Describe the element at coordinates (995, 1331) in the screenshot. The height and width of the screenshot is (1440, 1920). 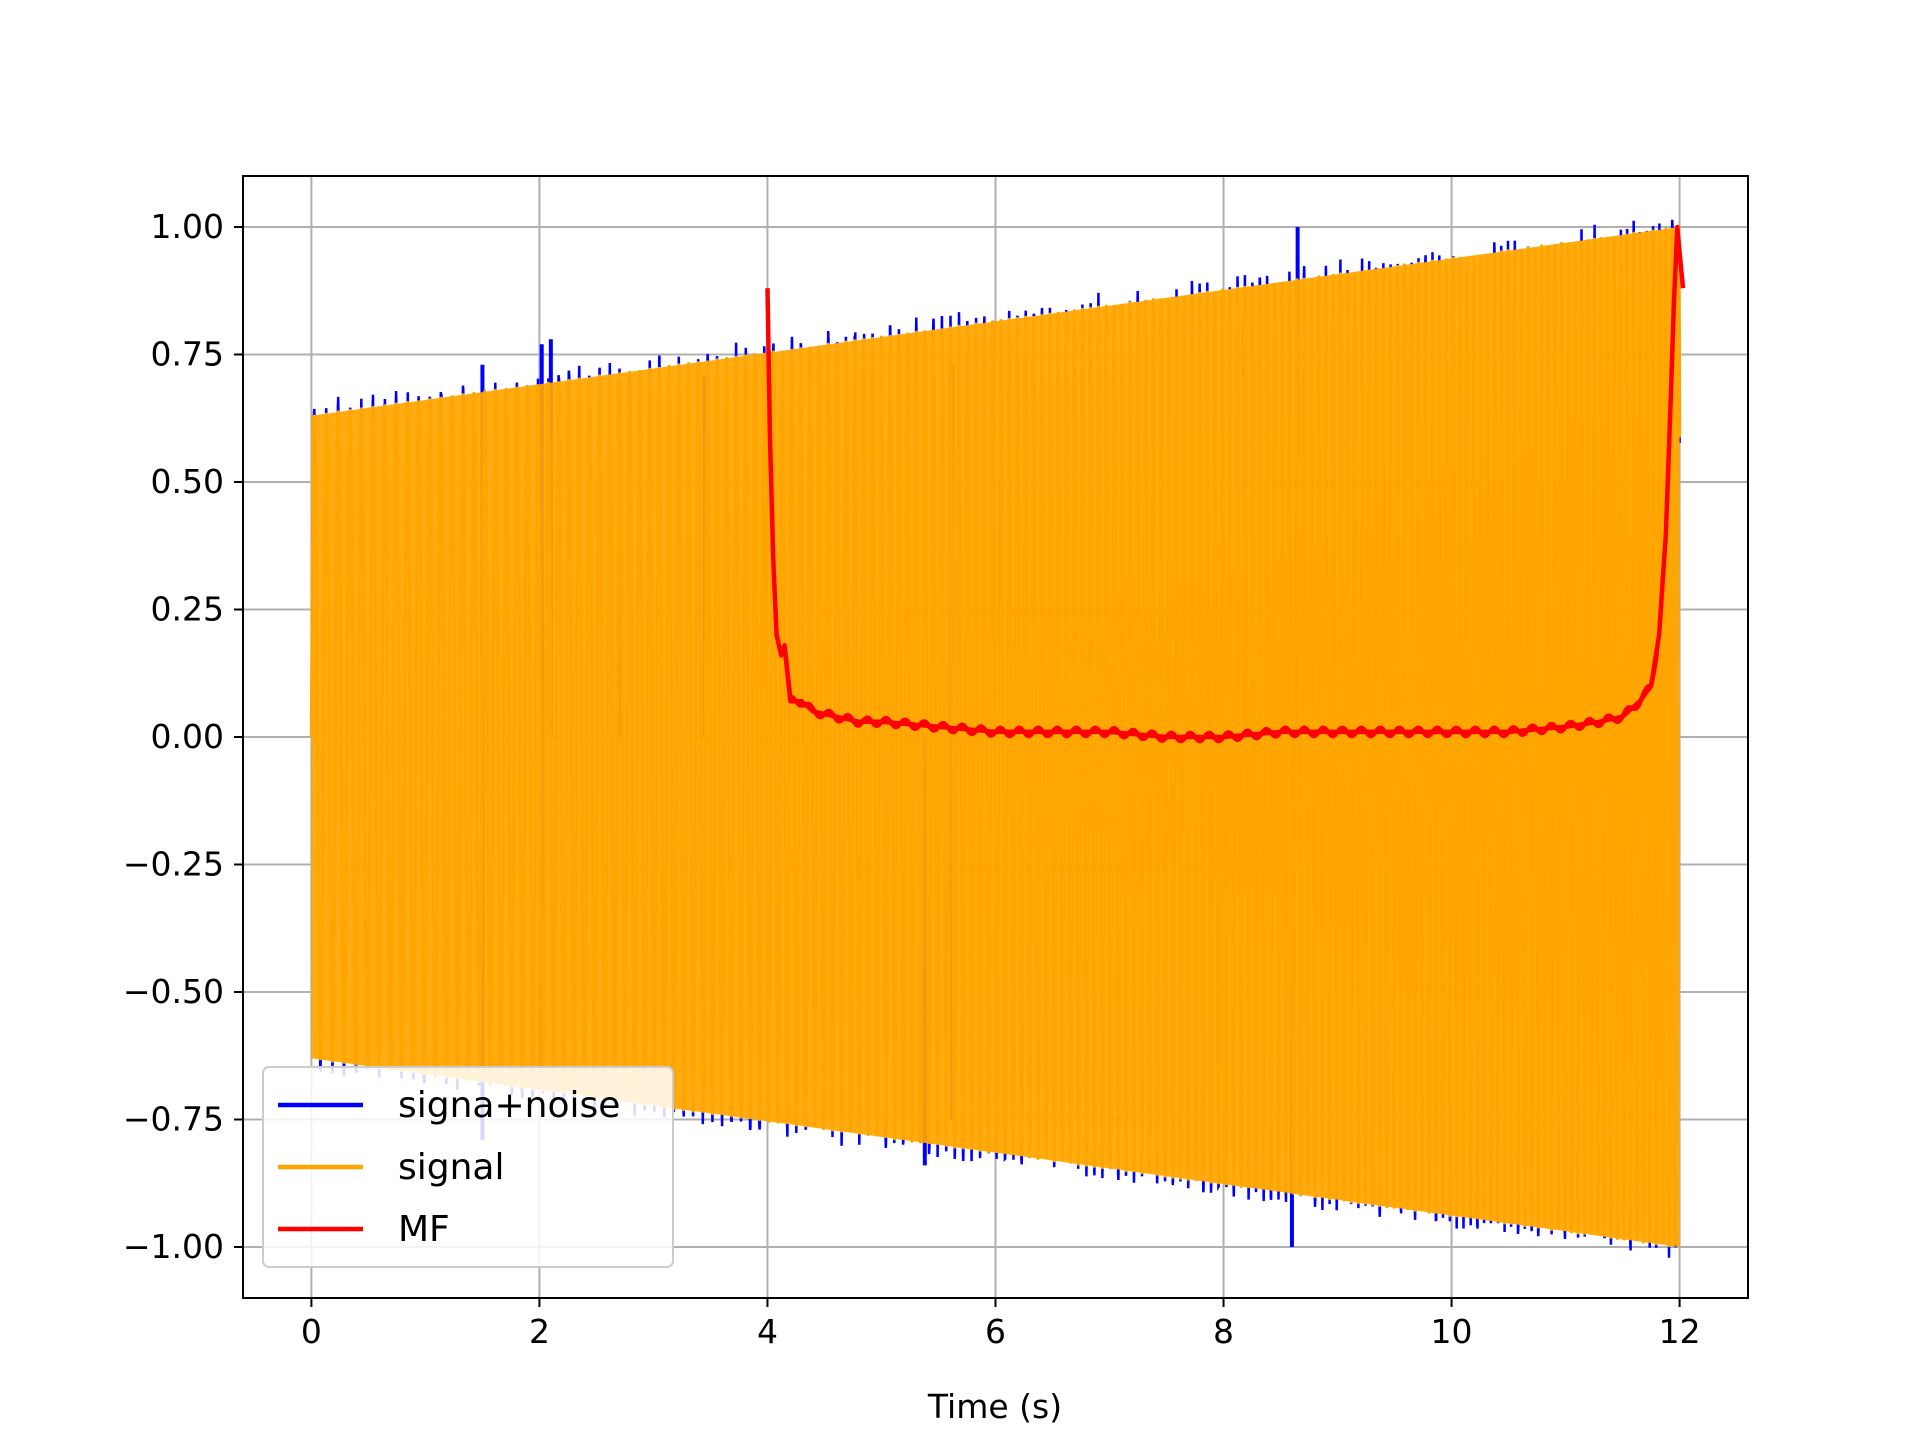
I see `x-tick-label: 6` at that location.